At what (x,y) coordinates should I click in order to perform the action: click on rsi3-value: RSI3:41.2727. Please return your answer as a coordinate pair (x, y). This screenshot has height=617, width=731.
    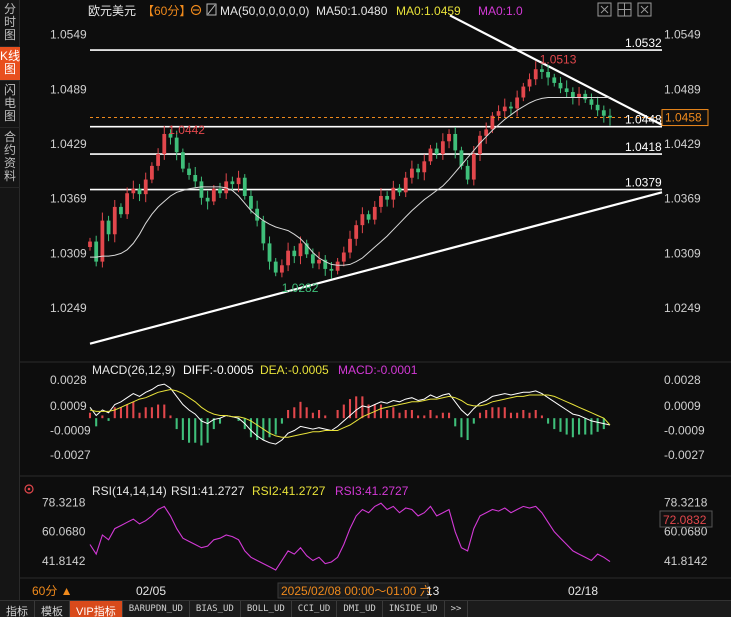
    Looking at the image, I should click on (372, 491).